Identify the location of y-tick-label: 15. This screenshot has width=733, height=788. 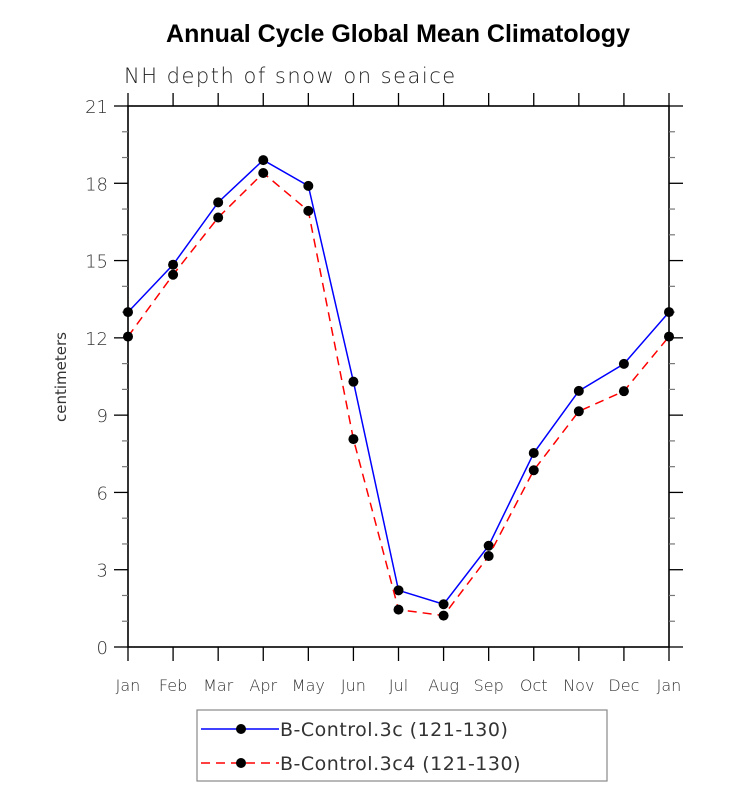
(96, 262).